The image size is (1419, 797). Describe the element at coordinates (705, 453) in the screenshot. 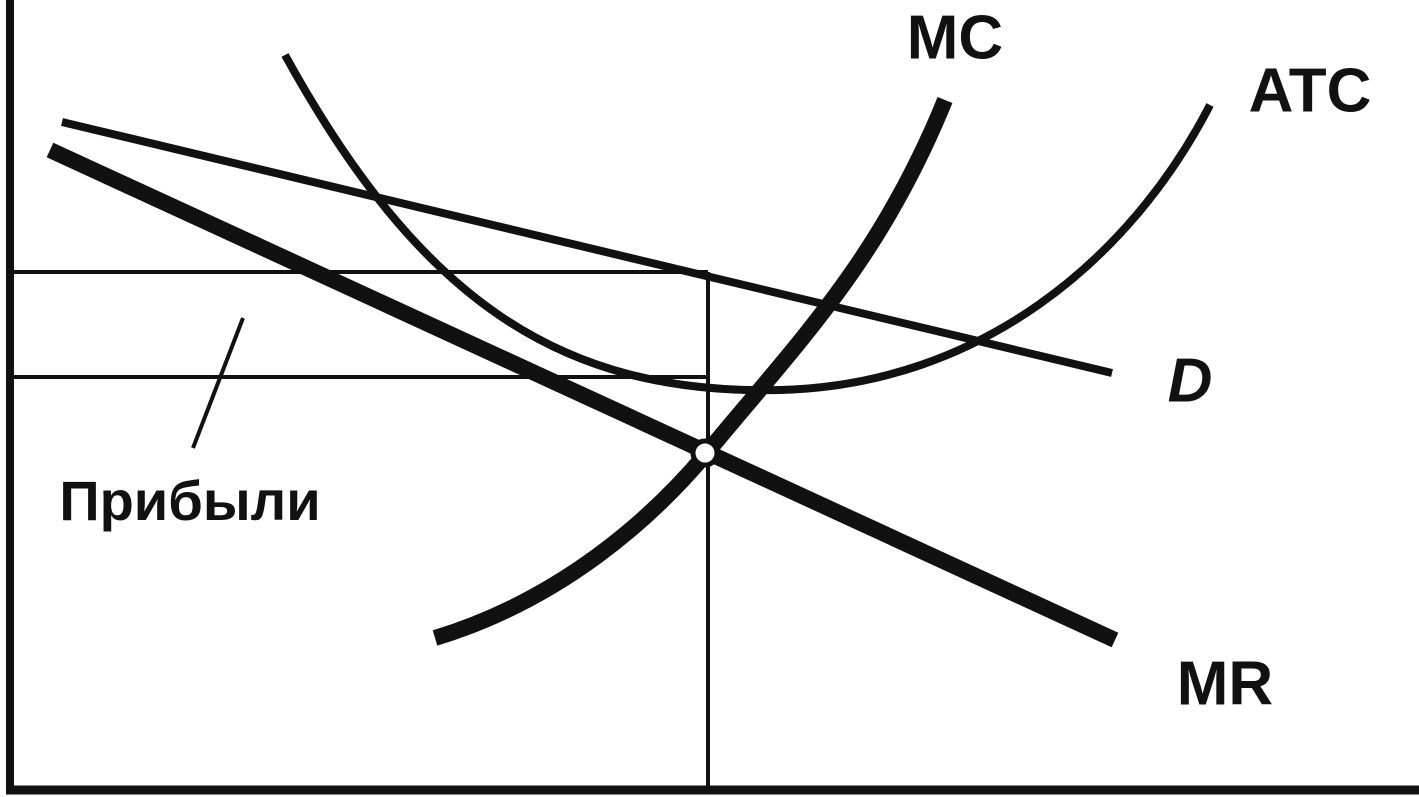

I see `equilibrium-point` at that location.